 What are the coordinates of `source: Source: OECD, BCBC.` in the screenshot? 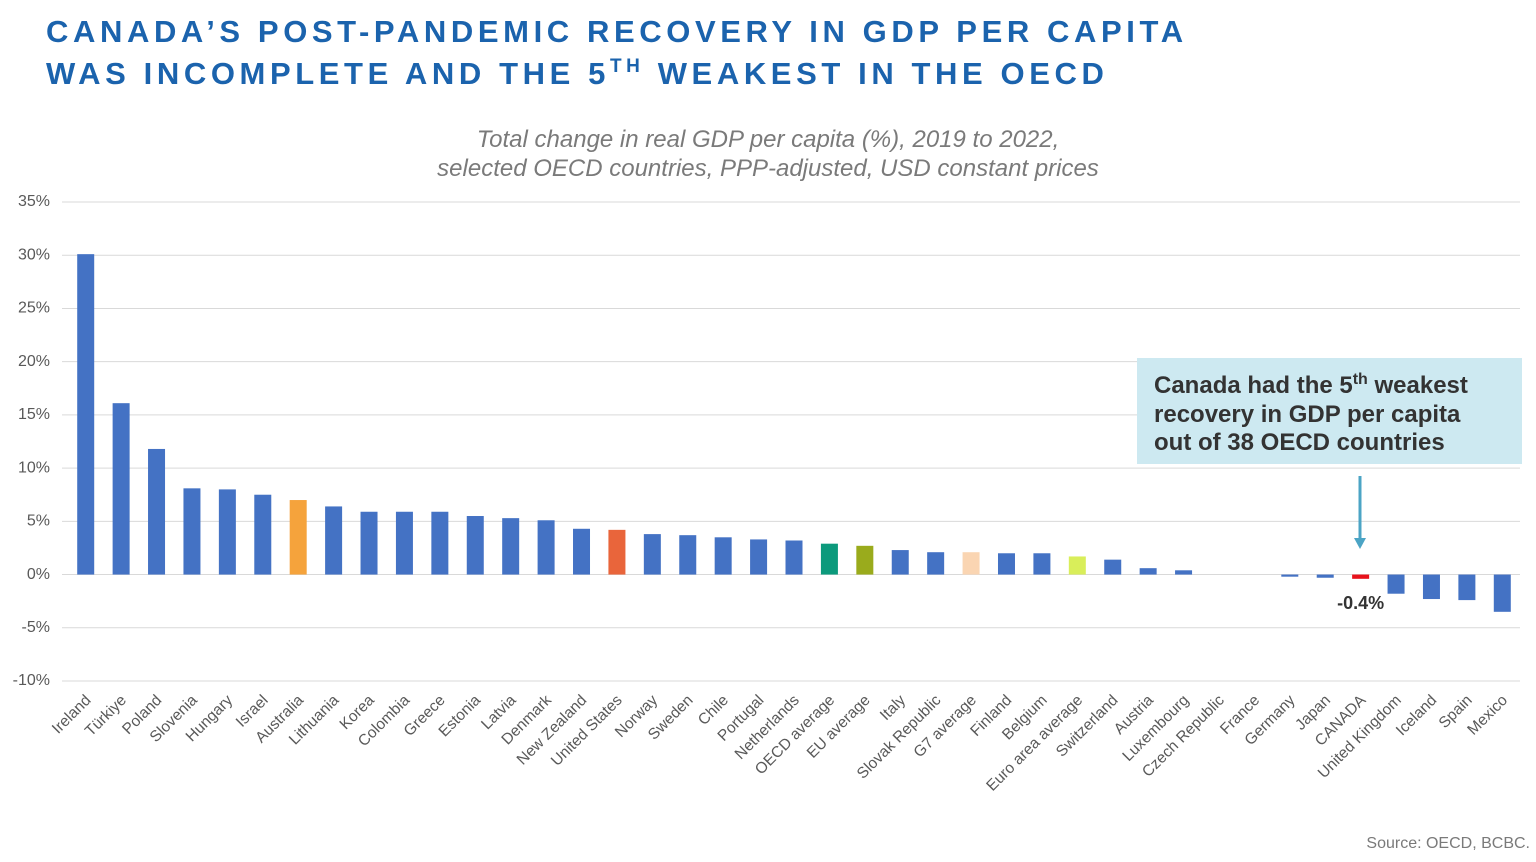 It's located at (1448, 843).